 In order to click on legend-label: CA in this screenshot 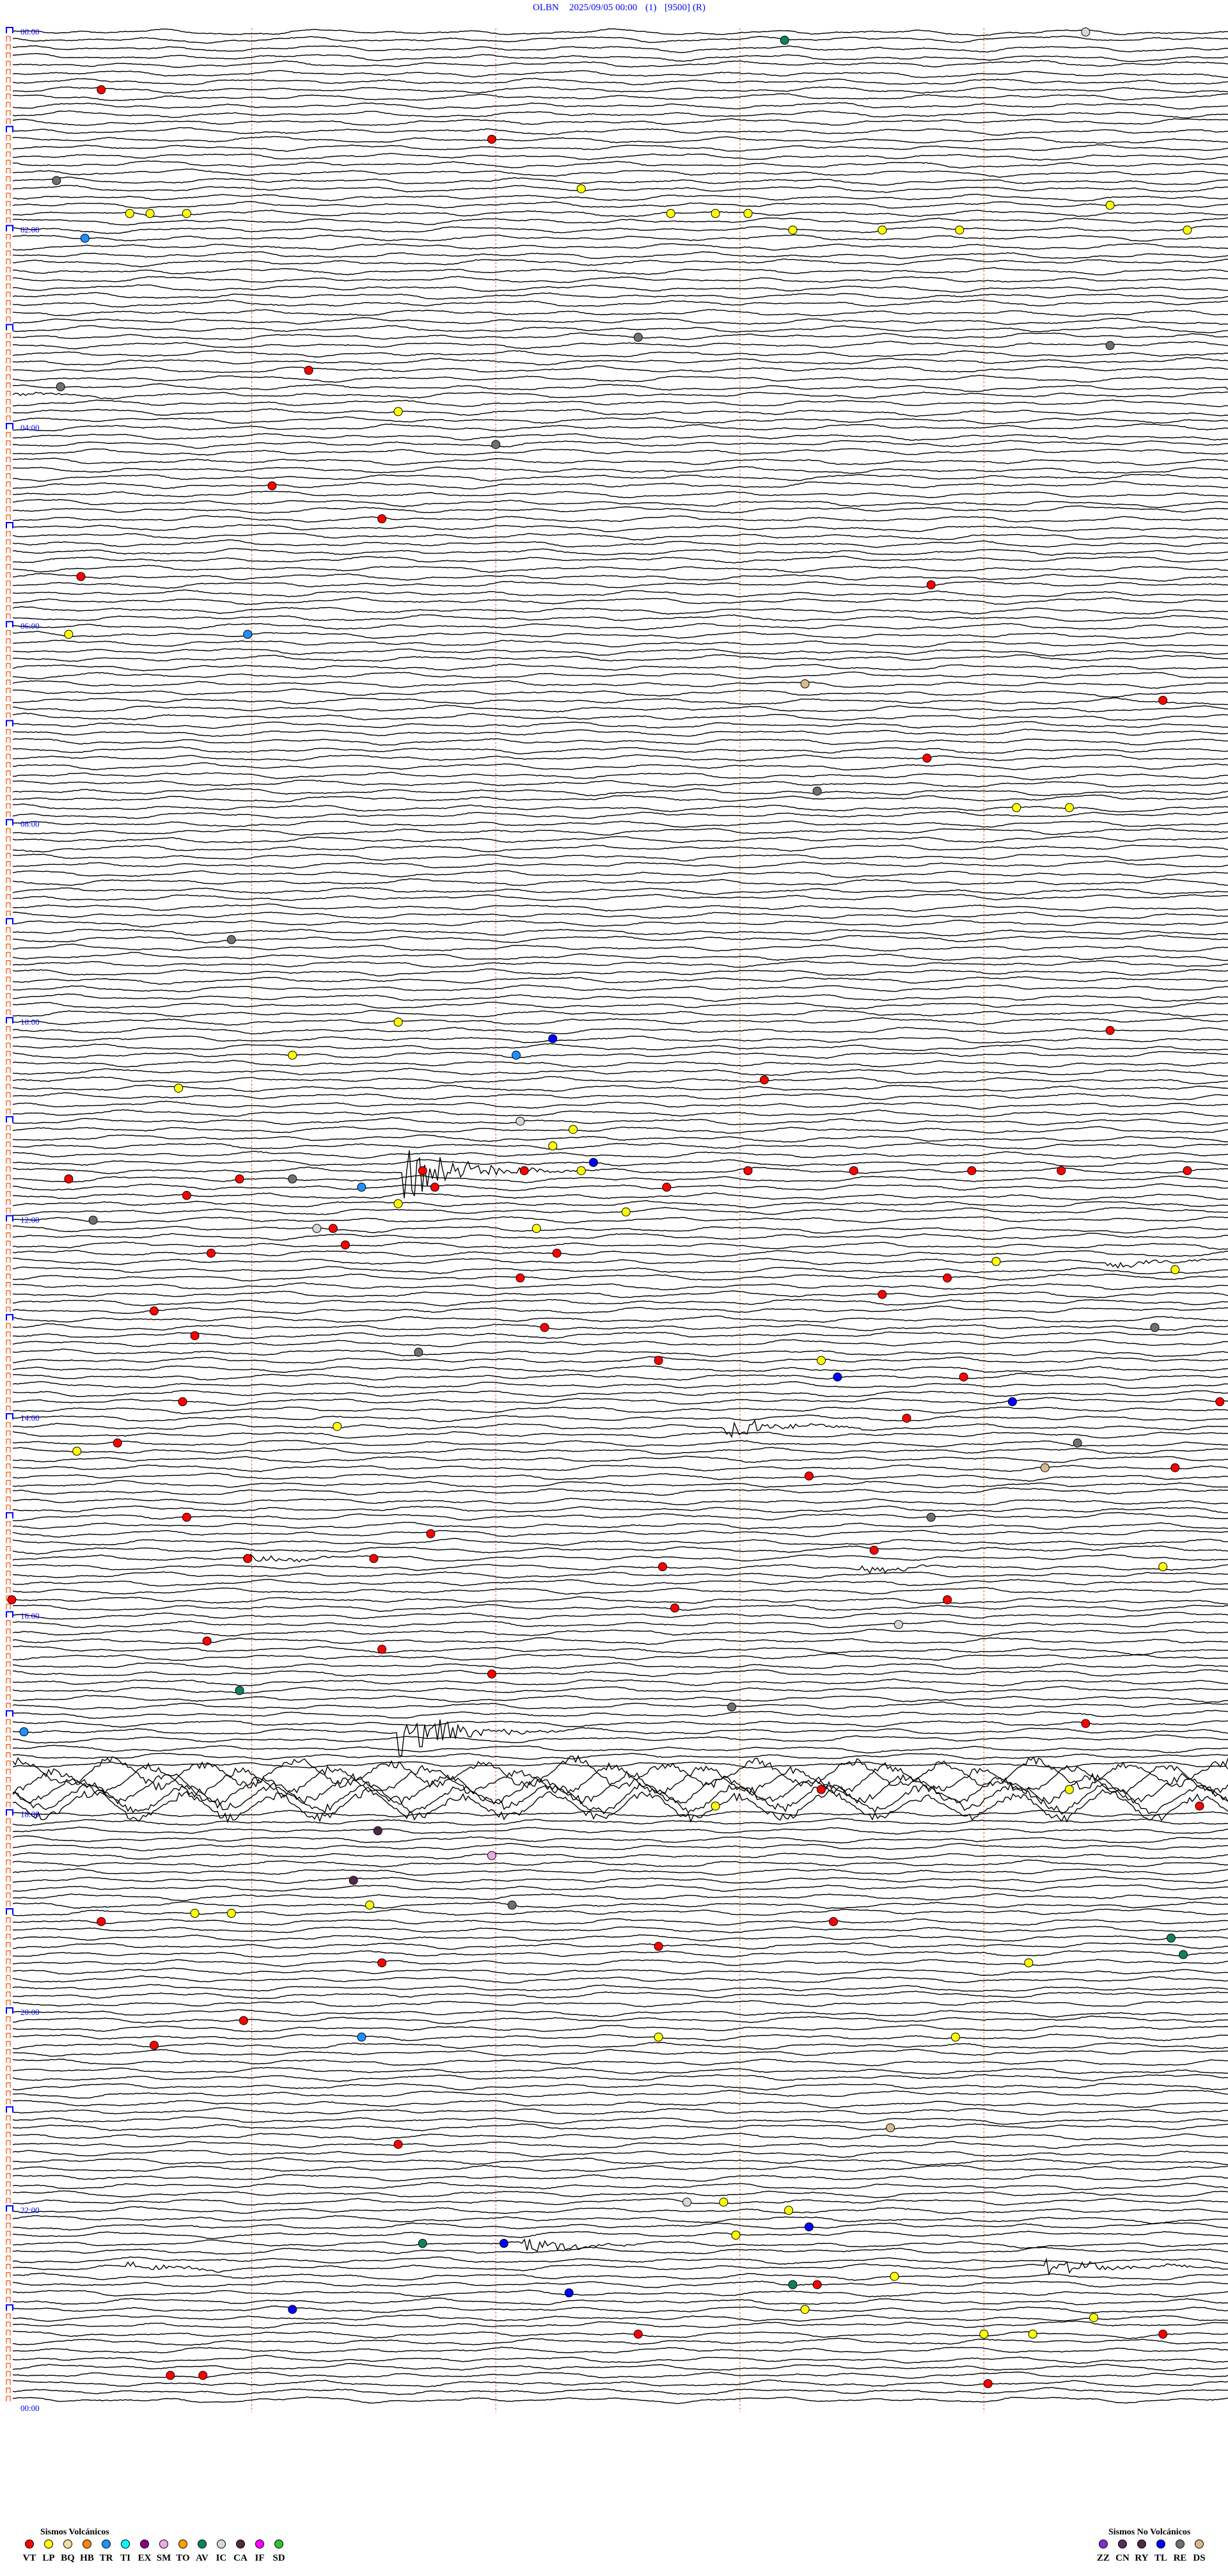, I will do `click(240, 2558)`.